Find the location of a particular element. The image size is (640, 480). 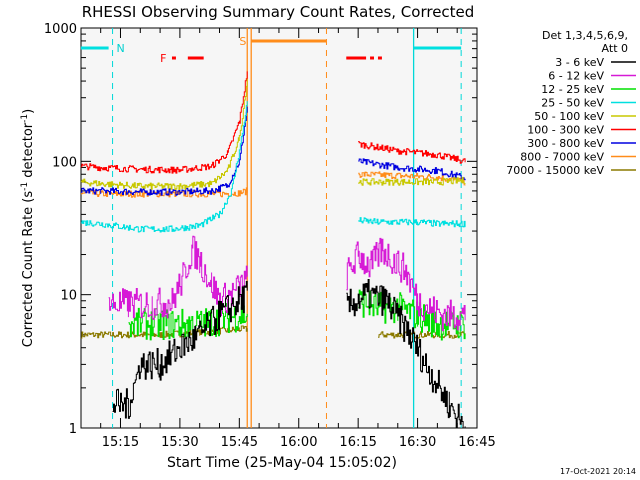

y-axis-label: Corrected Count Rate (s-1 detector-1) is located at coordinates (28, 228).